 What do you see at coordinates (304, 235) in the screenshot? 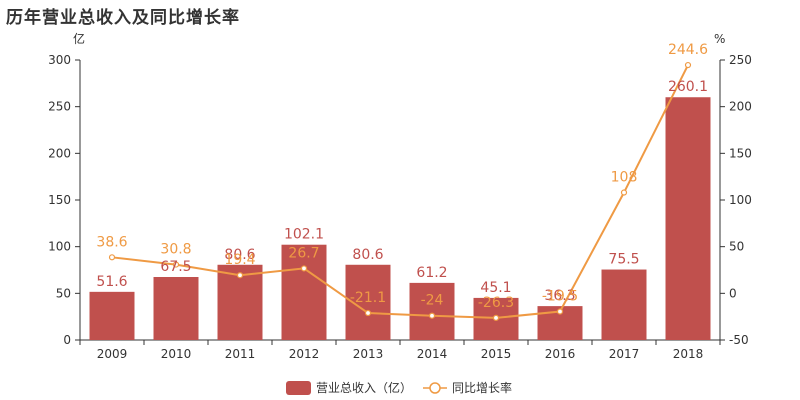
I see `bar-value-label: 102.1` at bounding box center [304, 235].